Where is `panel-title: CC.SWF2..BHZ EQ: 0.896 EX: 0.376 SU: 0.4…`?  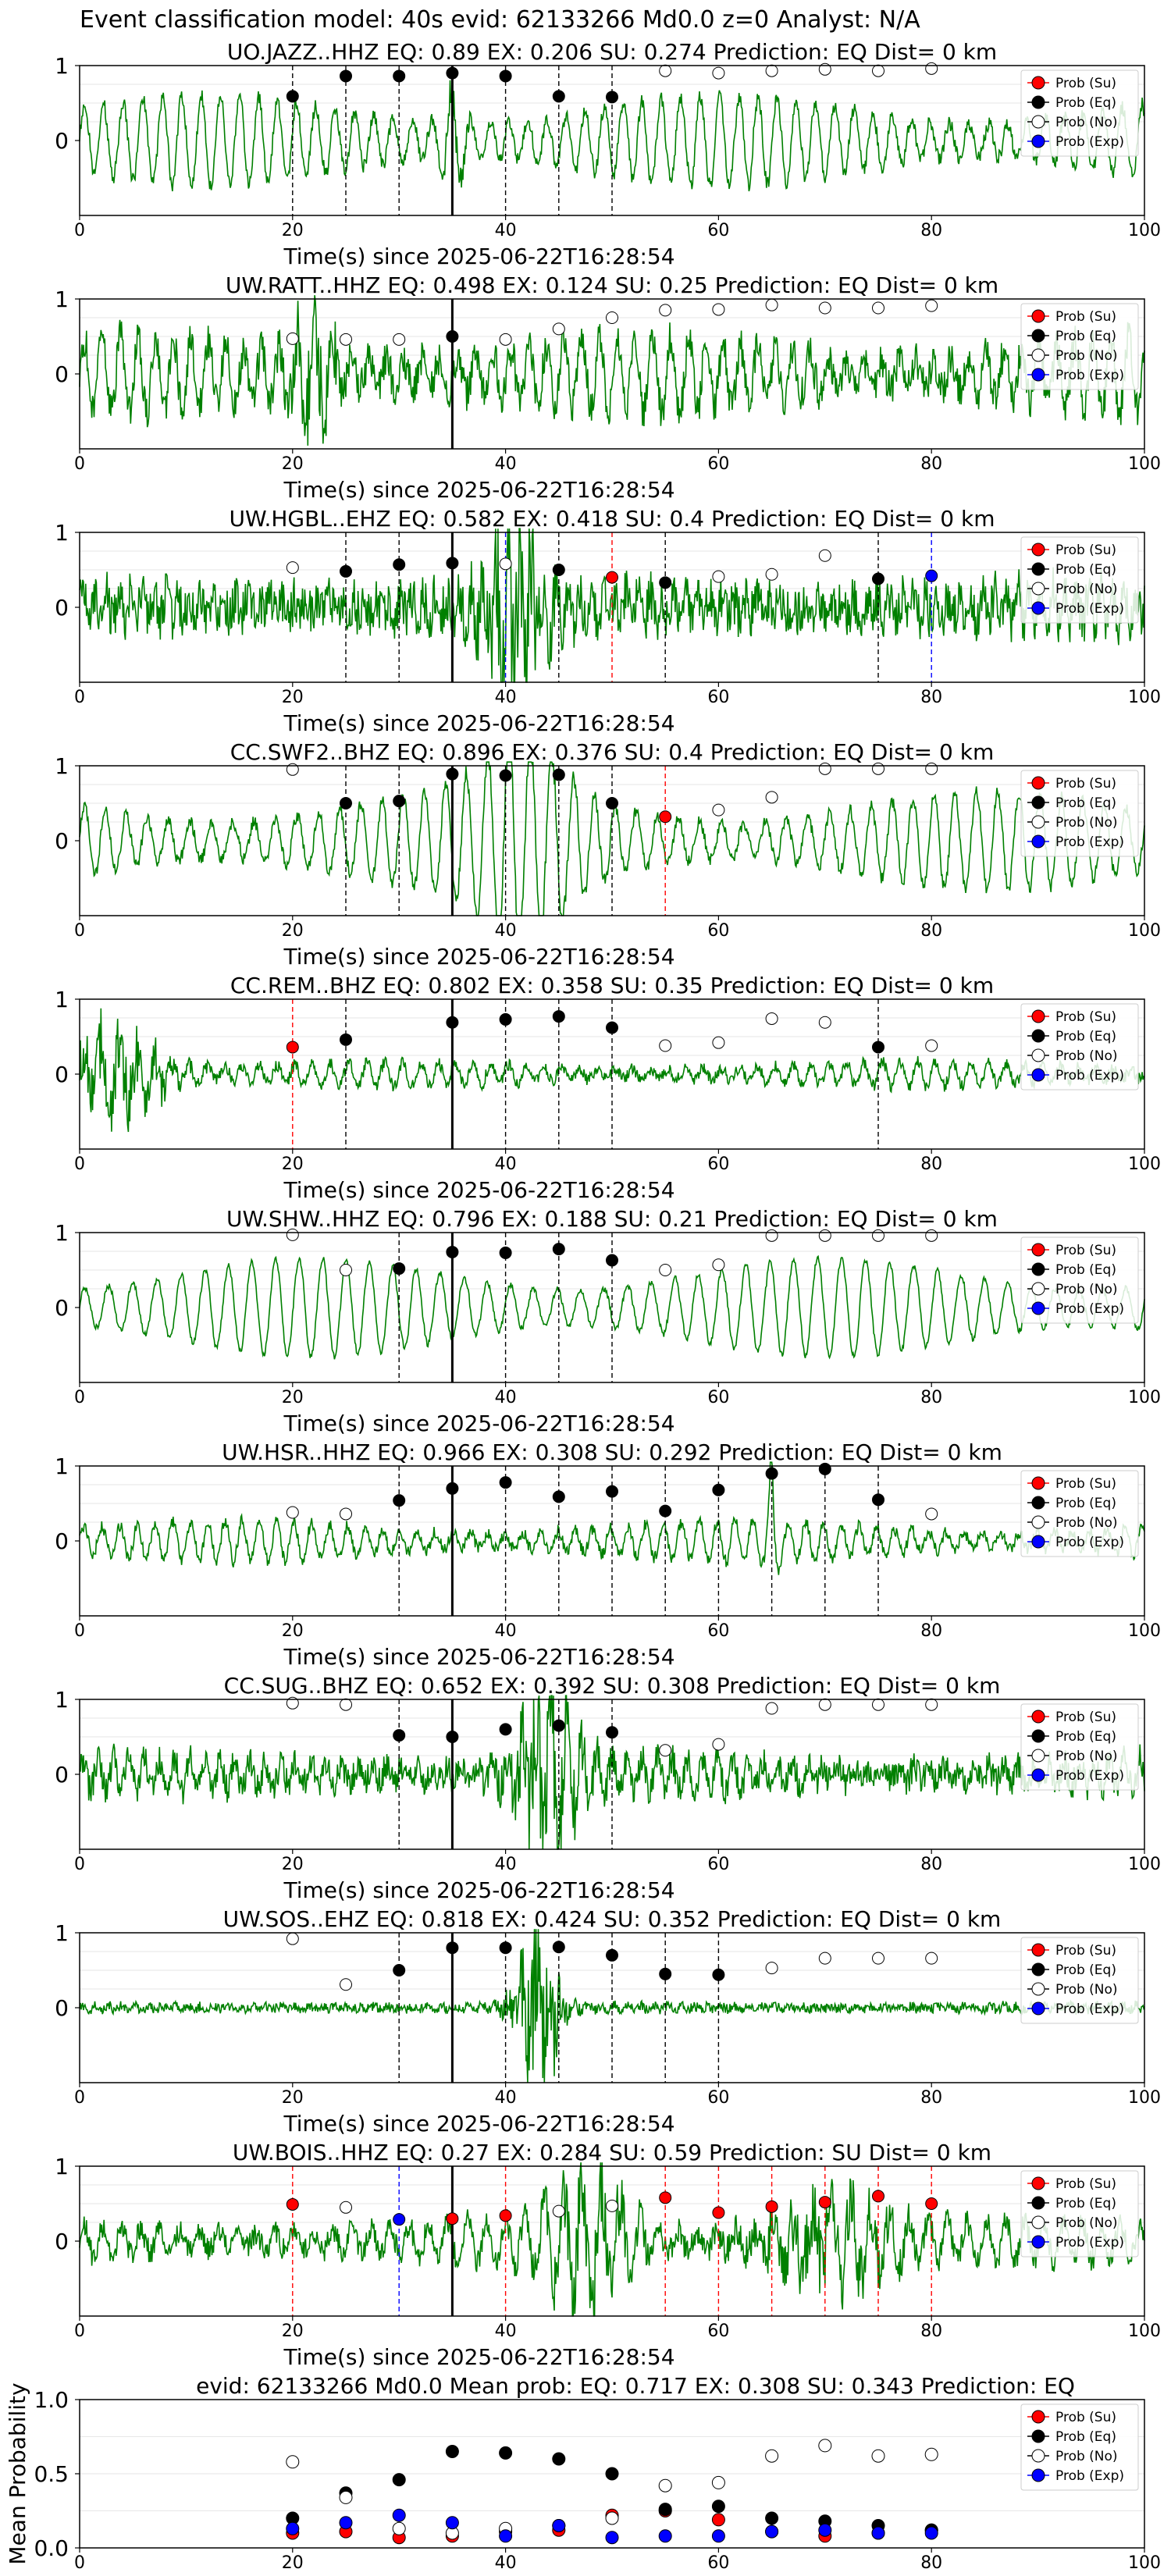 panel-title: CC.SWF2..BHZ EQ: 0.896 EX: 0.376 SU: 0.4… is located at coordinates (612, 752).